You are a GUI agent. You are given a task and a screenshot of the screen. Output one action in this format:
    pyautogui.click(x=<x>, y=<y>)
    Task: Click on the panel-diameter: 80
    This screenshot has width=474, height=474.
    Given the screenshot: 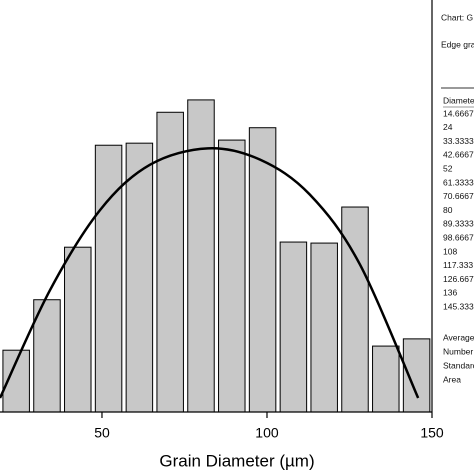 What is the action you would take?
    pyautogui.click(x=448, y=210)
    